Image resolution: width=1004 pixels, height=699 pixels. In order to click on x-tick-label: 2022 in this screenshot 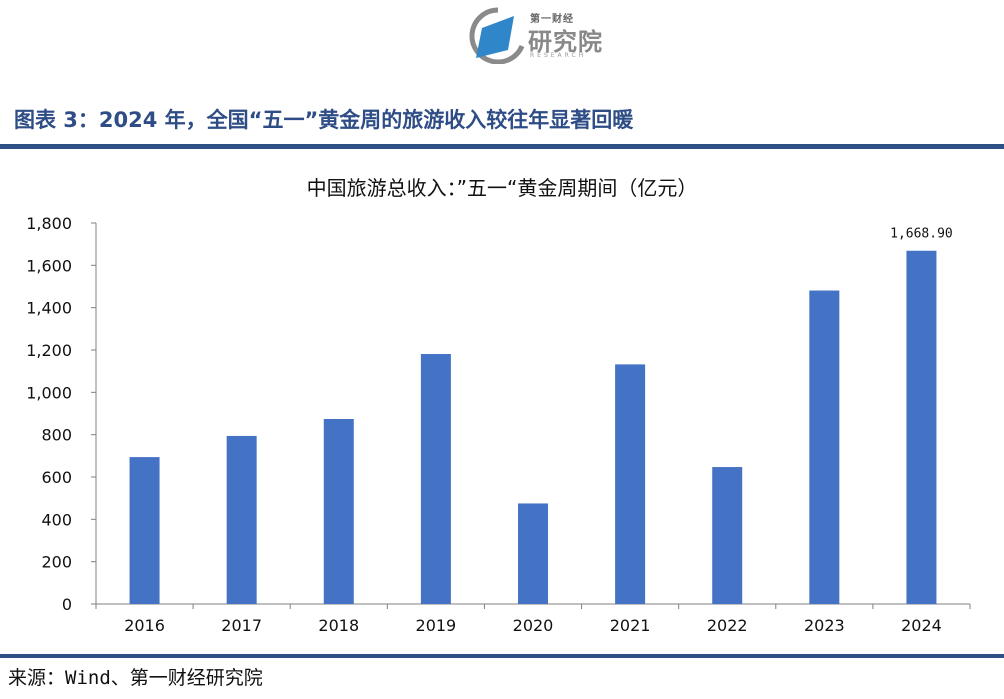, I will do `click(727, 625)`.